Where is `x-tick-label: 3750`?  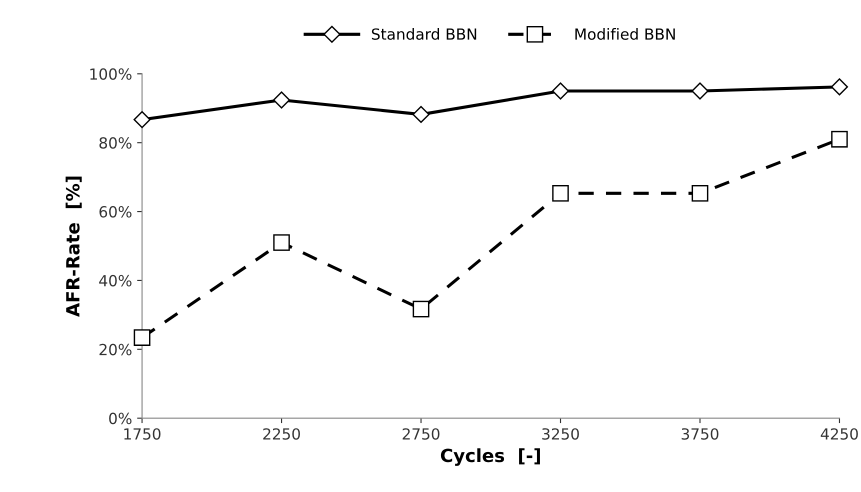 x-tick-label: 3750 is located at coordinates (700, 434).